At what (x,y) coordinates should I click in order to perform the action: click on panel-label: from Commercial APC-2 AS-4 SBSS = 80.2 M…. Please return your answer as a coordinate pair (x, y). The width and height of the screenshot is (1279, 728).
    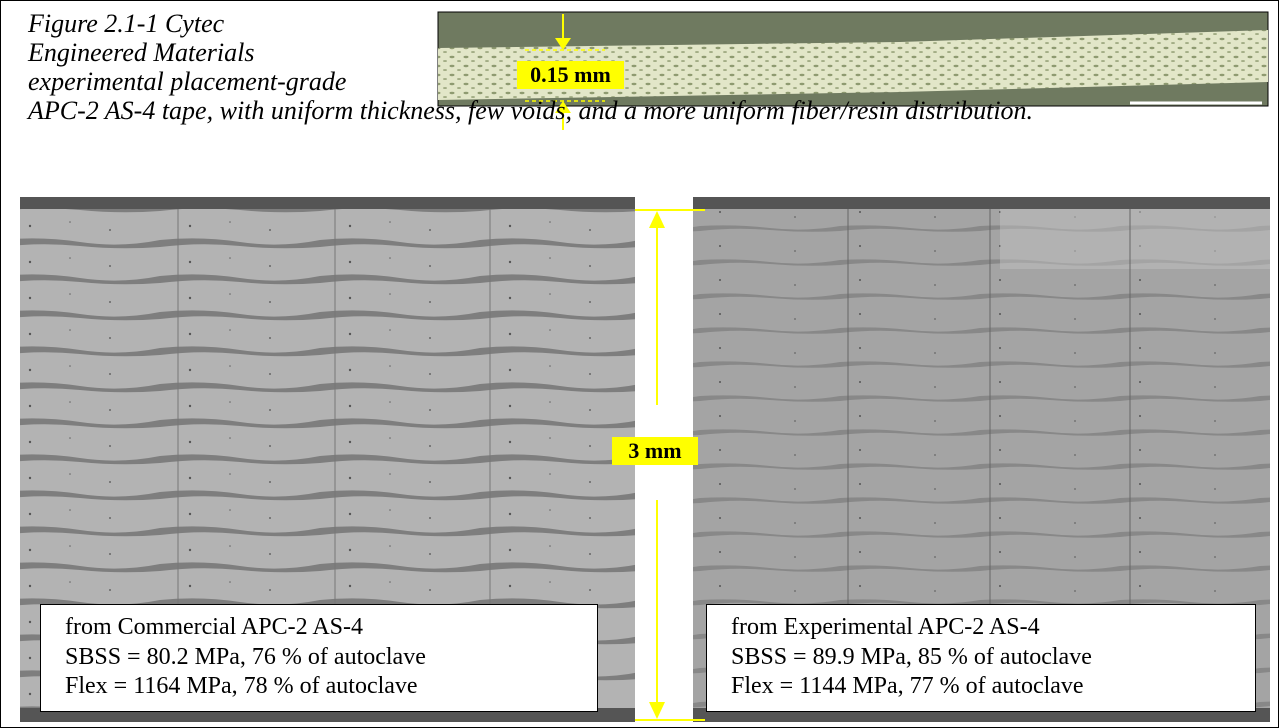
    Looking at the image, I should click on (319, 658).